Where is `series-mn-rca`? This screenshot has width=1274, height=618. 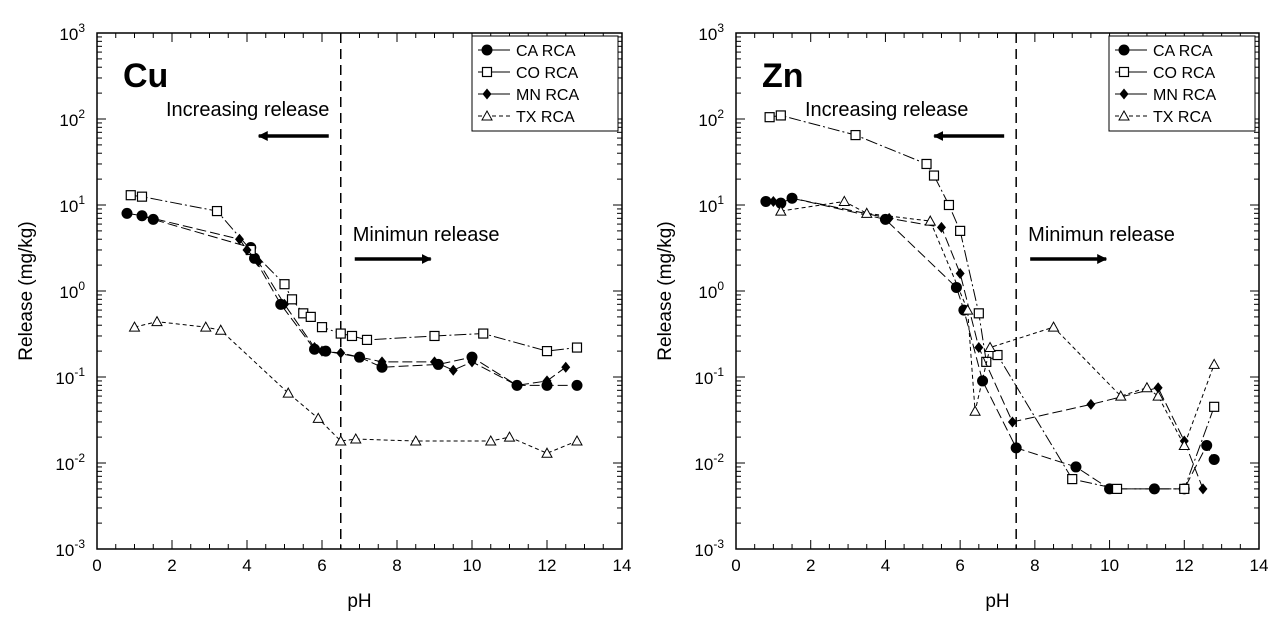
series-mn-rca is located at coordinates (354, 300).